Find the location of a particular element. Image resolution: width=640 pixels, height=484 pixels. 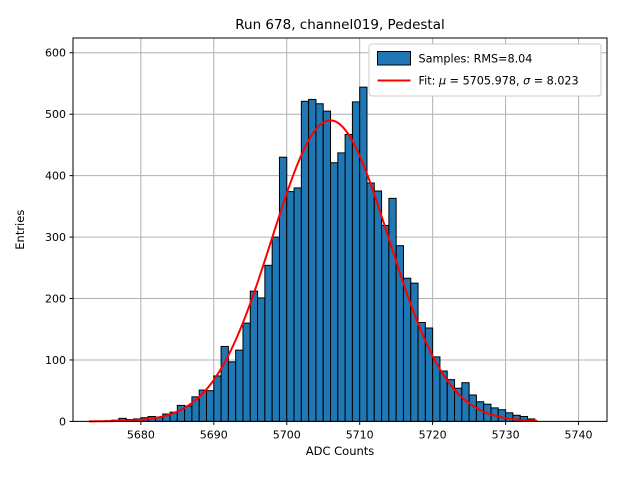

y-axis-ticks: 0 100 200 300 400 500 600 is located at coordinates (59, 237).